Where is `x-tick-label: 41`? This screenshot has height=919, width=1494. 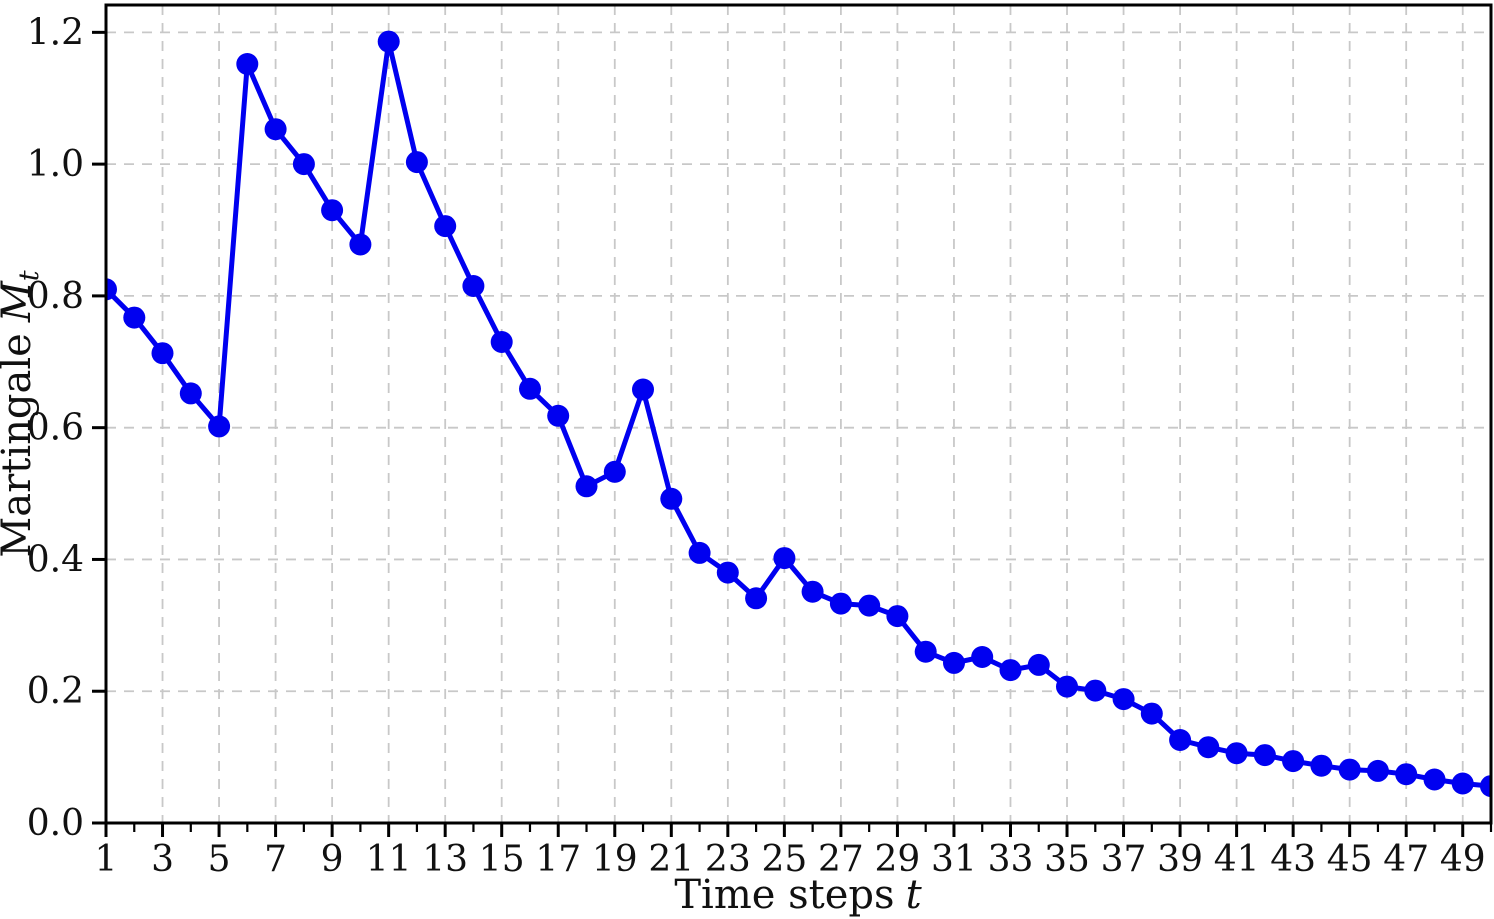
x-tick-label: 41 is located at coordinates (1237, 859).